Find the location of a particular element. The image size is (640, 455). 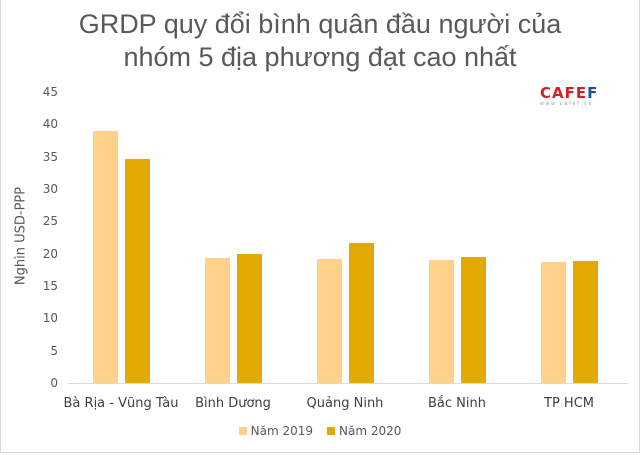

y-tick-label: 30 is located at coordinates (50, 189).